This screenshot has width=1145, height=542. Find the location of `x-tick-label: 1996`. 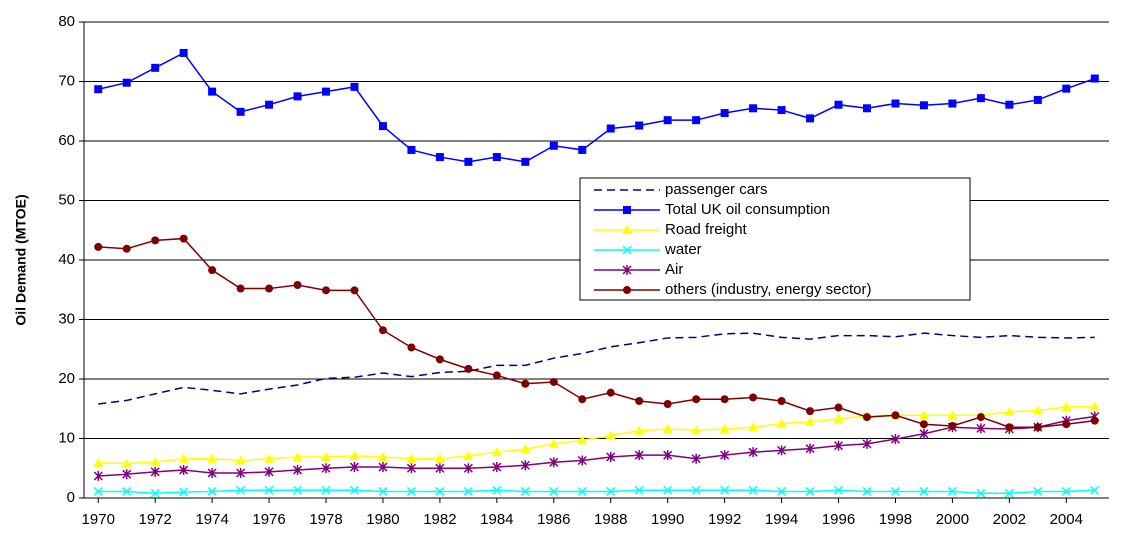

x-tick-label: 1996 is located at coordinates (838, 519).